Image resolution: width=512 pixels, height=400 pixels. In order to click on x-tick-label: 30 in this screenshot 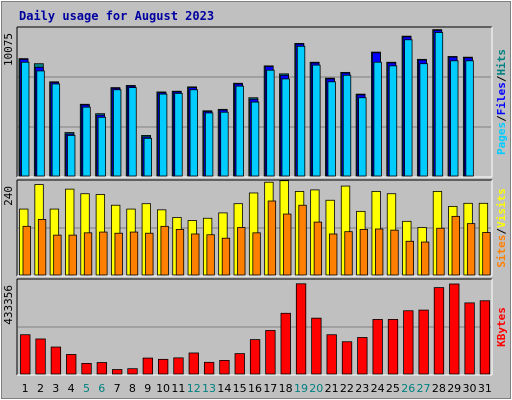, I will do `click(470, 388)`.